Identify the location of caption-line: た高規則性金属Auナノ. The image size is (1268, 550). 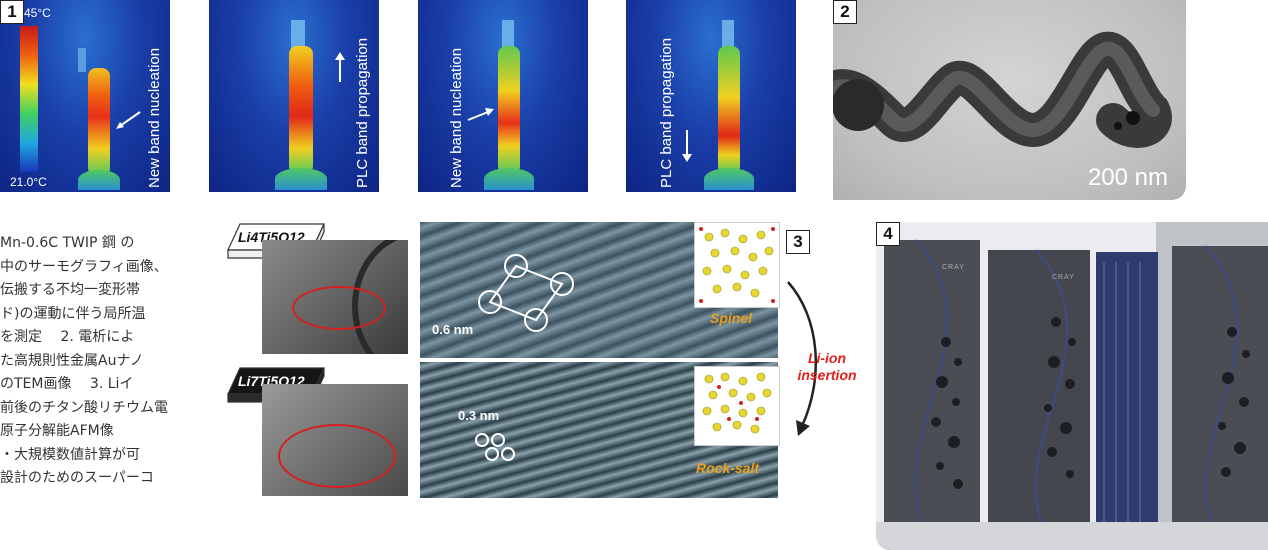
(72, 360).